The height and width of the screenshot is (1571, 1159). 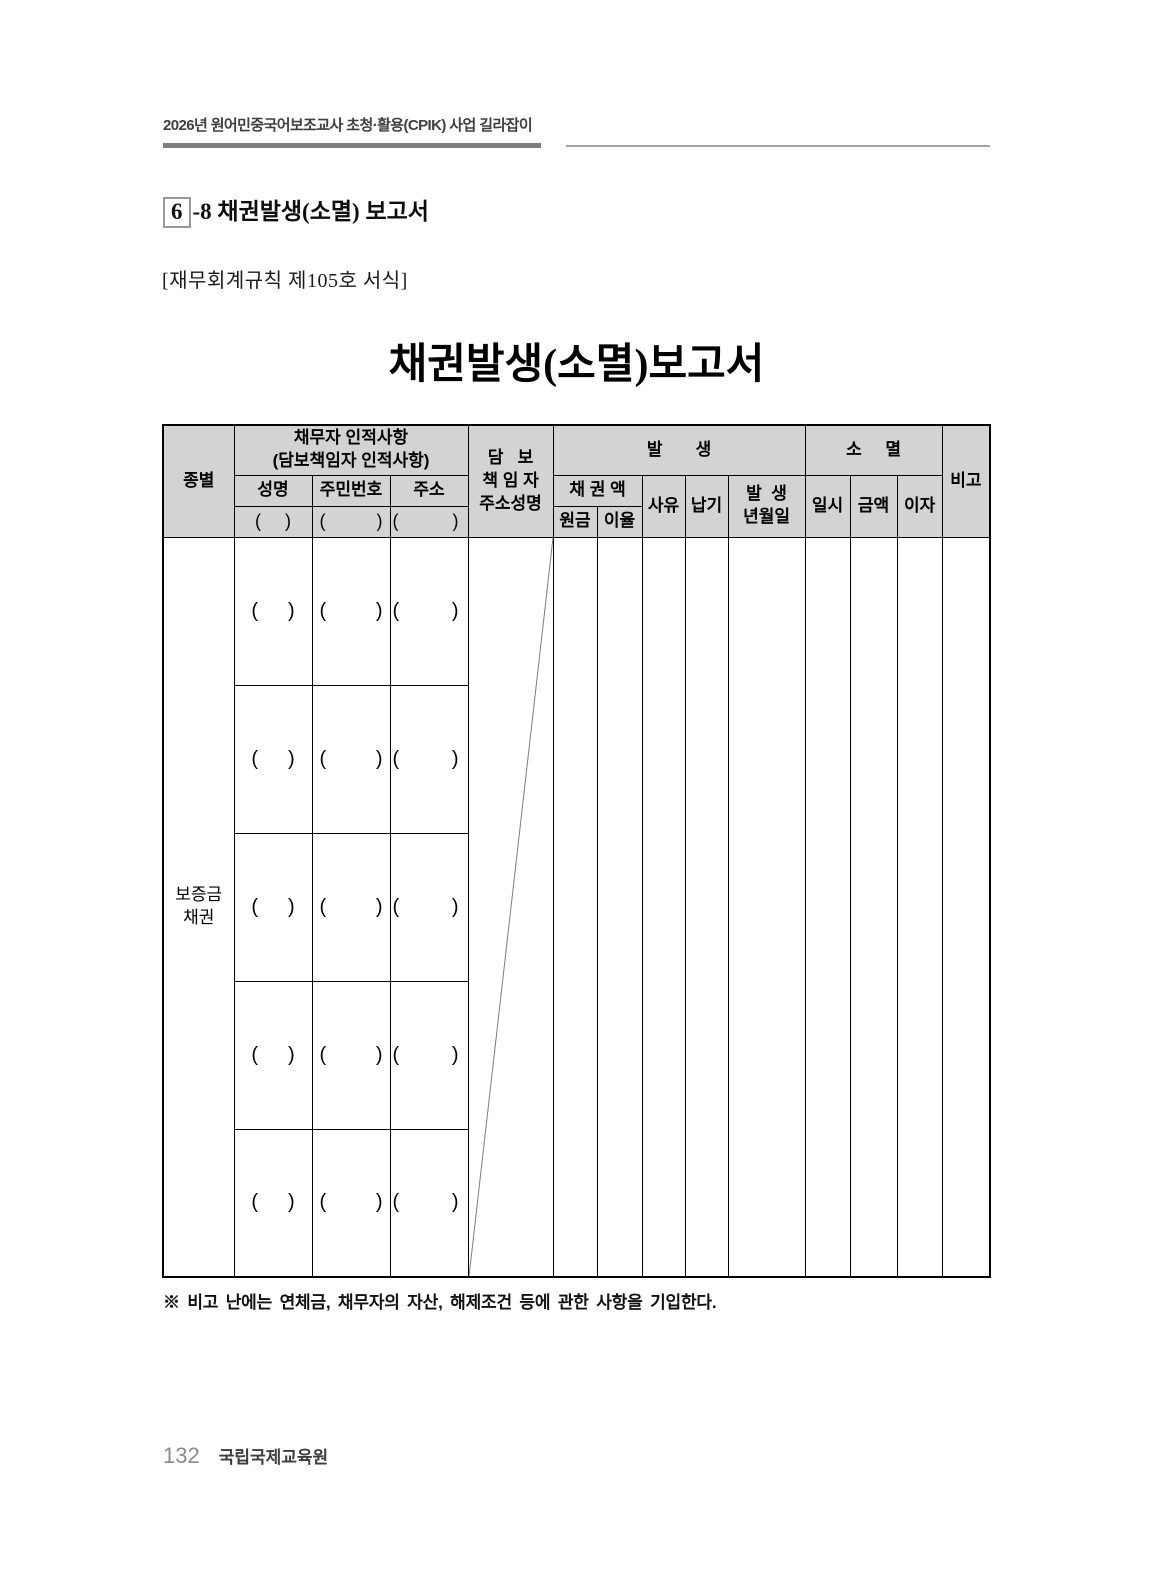 I want to click on guarantor-line1: 담 보, so click(x=510, y=457).